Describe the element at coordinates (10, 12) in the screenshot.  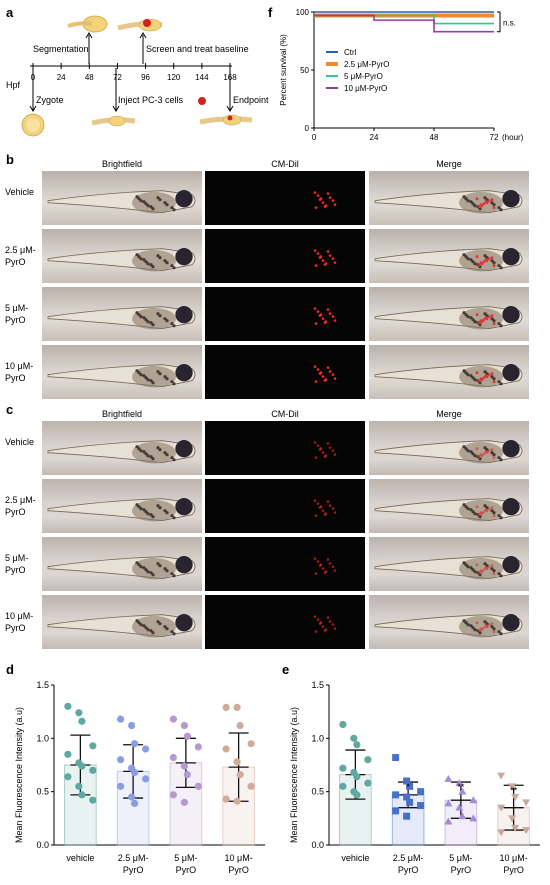
I see `panel-label-a: a` at that location.